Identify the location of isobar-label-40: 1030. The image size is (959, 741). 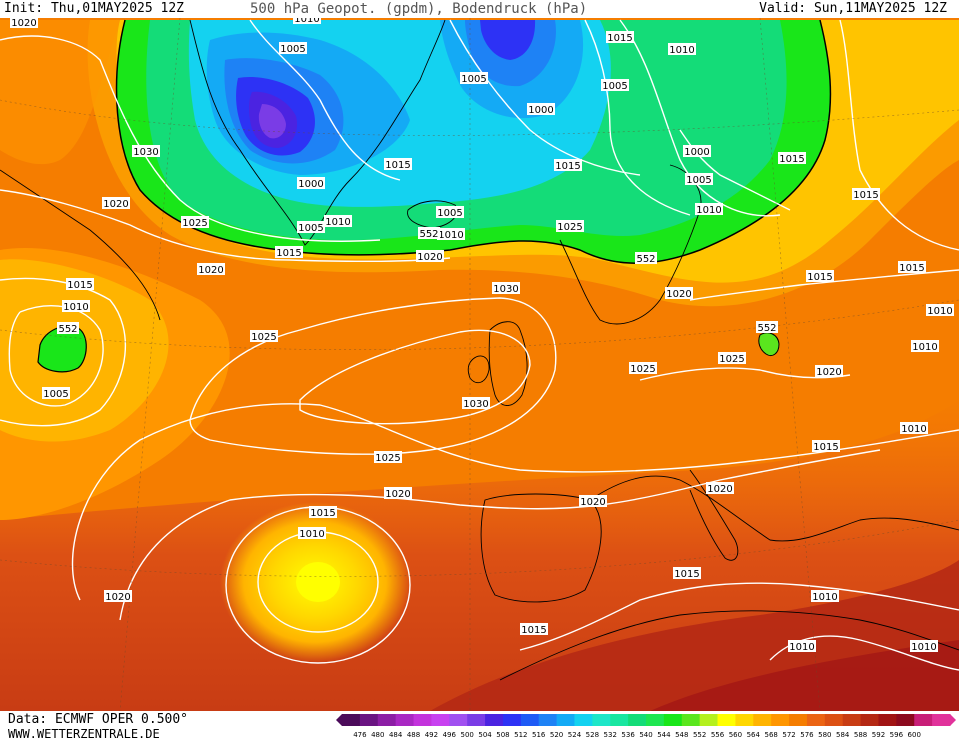
(476, 403).